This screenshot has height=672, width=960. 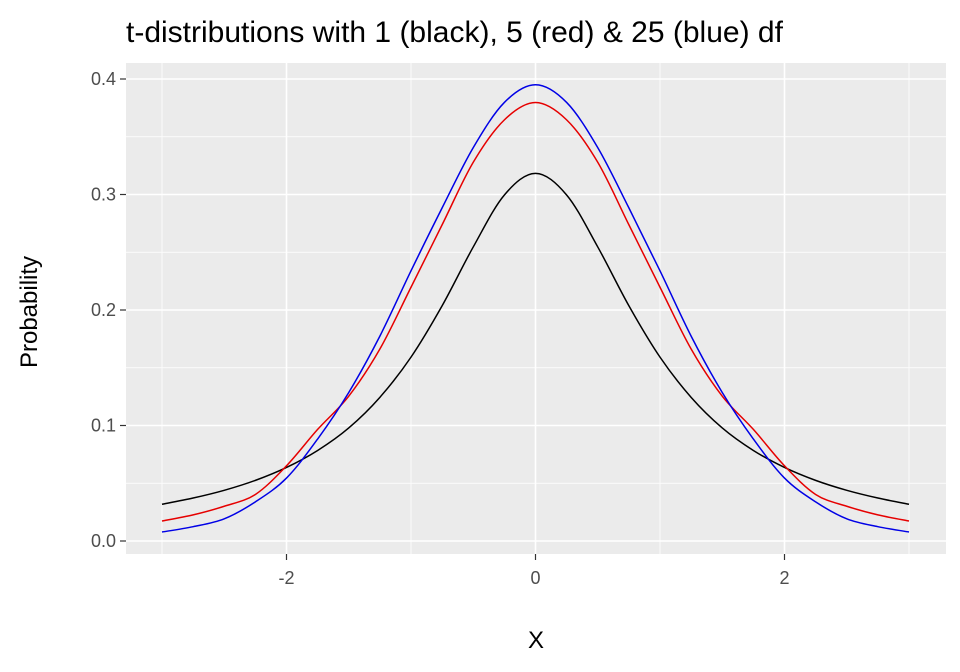 What do you see at coordinates (103, 195) in the screenshot?
I see `y-tick-label: 0.3` at bounding box center [103, 195].